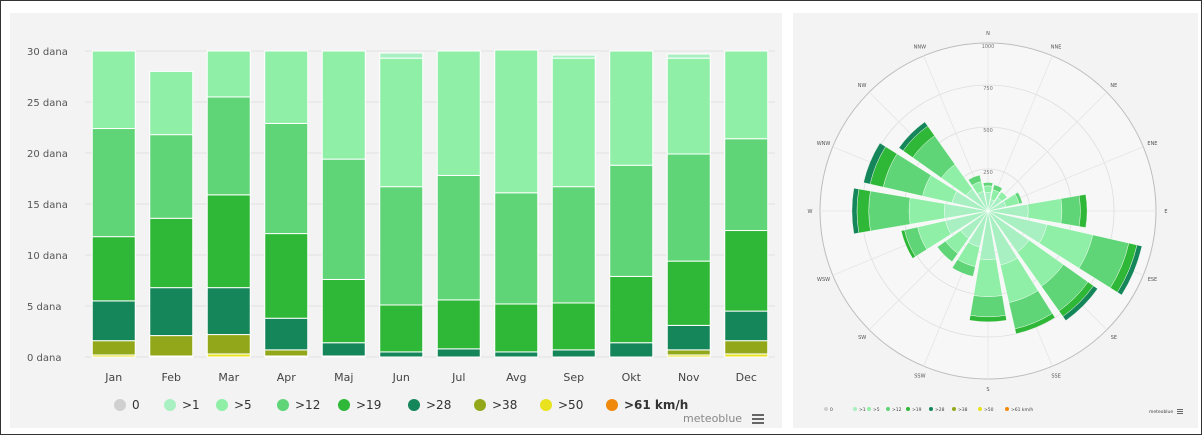 The width and height of the screenshot is (1202, 435). Describe the element at coordinates (631, 220) in the screenshot. I see `bar-segment-12-okt` at that location.